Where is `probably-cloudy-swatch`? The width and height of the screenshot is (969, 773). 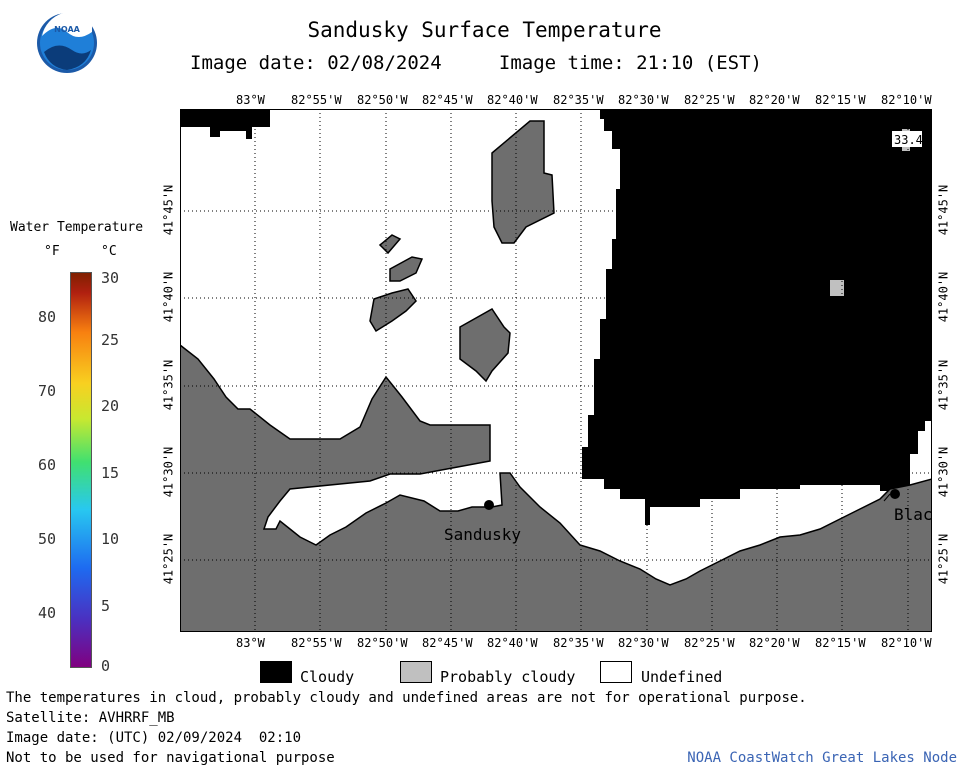
probably-cloudy-swatch is located at coordinates (416, 672).